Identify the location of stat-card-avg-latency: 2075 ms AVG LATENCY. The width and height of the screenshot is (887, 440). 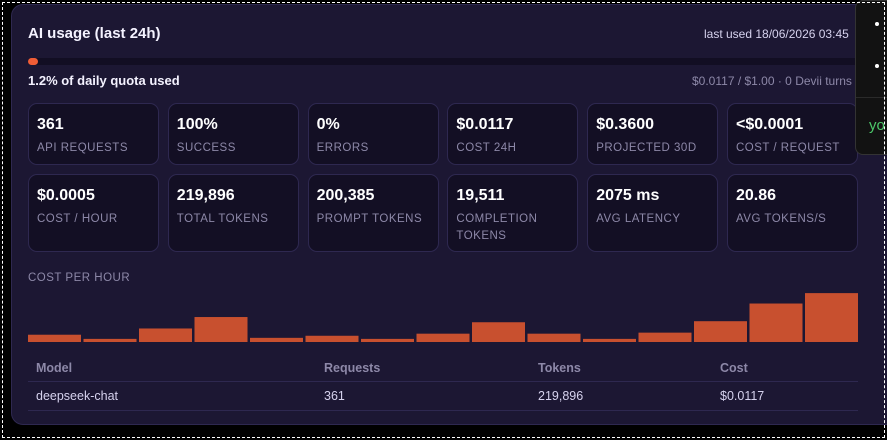
(653, 213).